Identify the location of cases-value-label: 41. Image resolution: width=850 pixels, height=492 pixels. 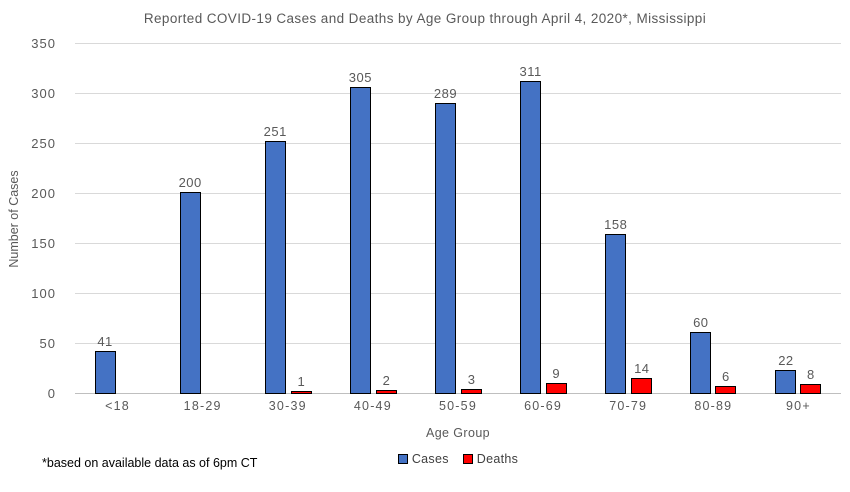
(105, 341).